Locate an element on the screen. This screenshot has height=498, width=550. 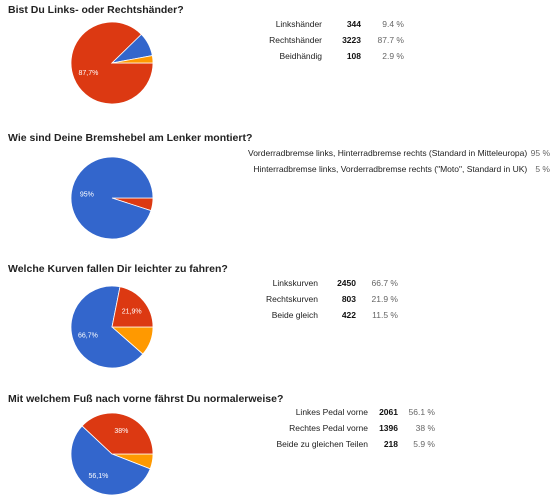
legend-label: Beide zu gleichen Teilen is located at coordinates (322, 444).